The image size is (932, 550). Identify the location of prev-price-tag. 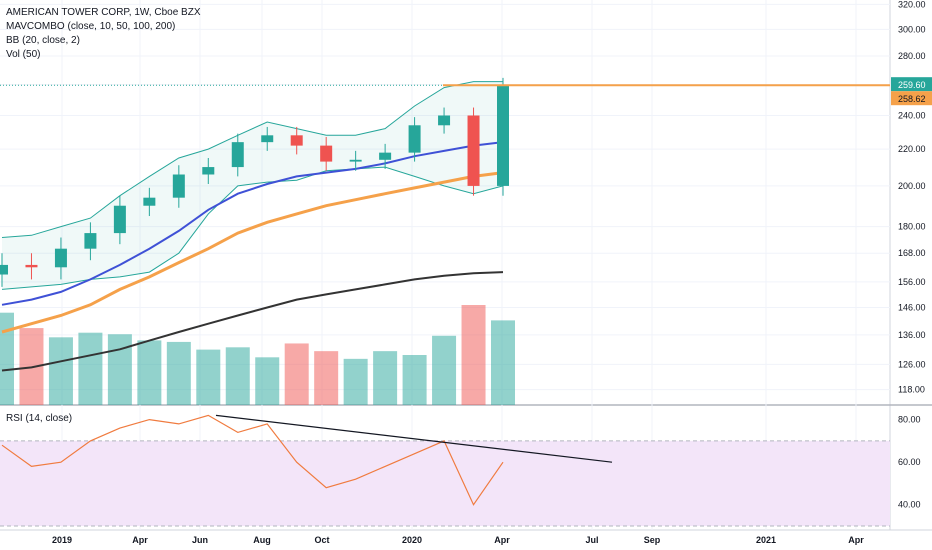
(911, 98).